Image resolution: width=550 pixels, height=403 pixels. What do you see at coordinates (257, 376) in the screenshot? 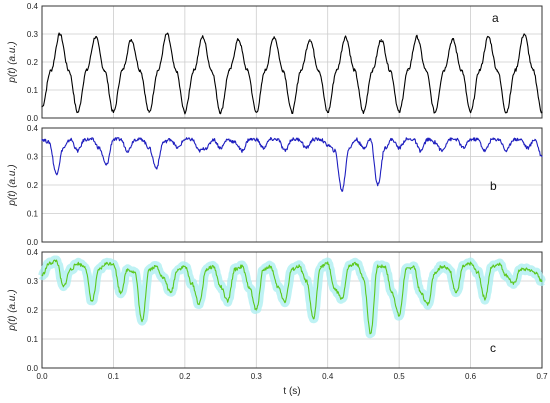
I see `x-tick-label: 0.3` at bounding box center [257, 376].